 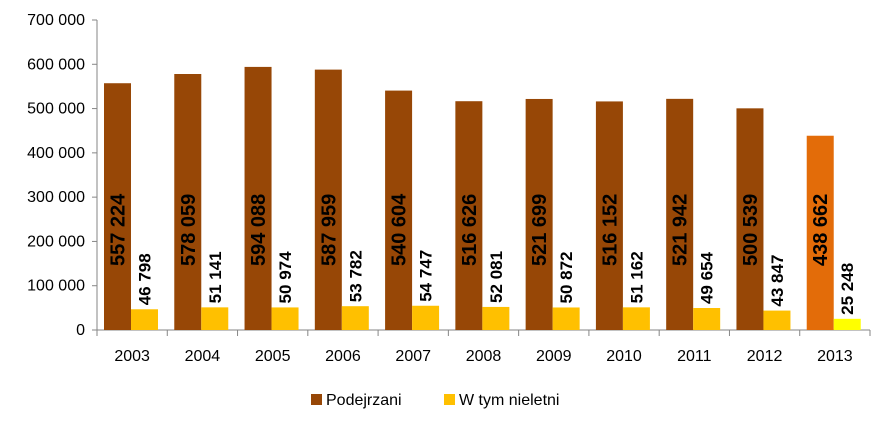 I want to click on legend-label-w-tym-nieletni: W tym nieletni, so click(x=509, y=400).